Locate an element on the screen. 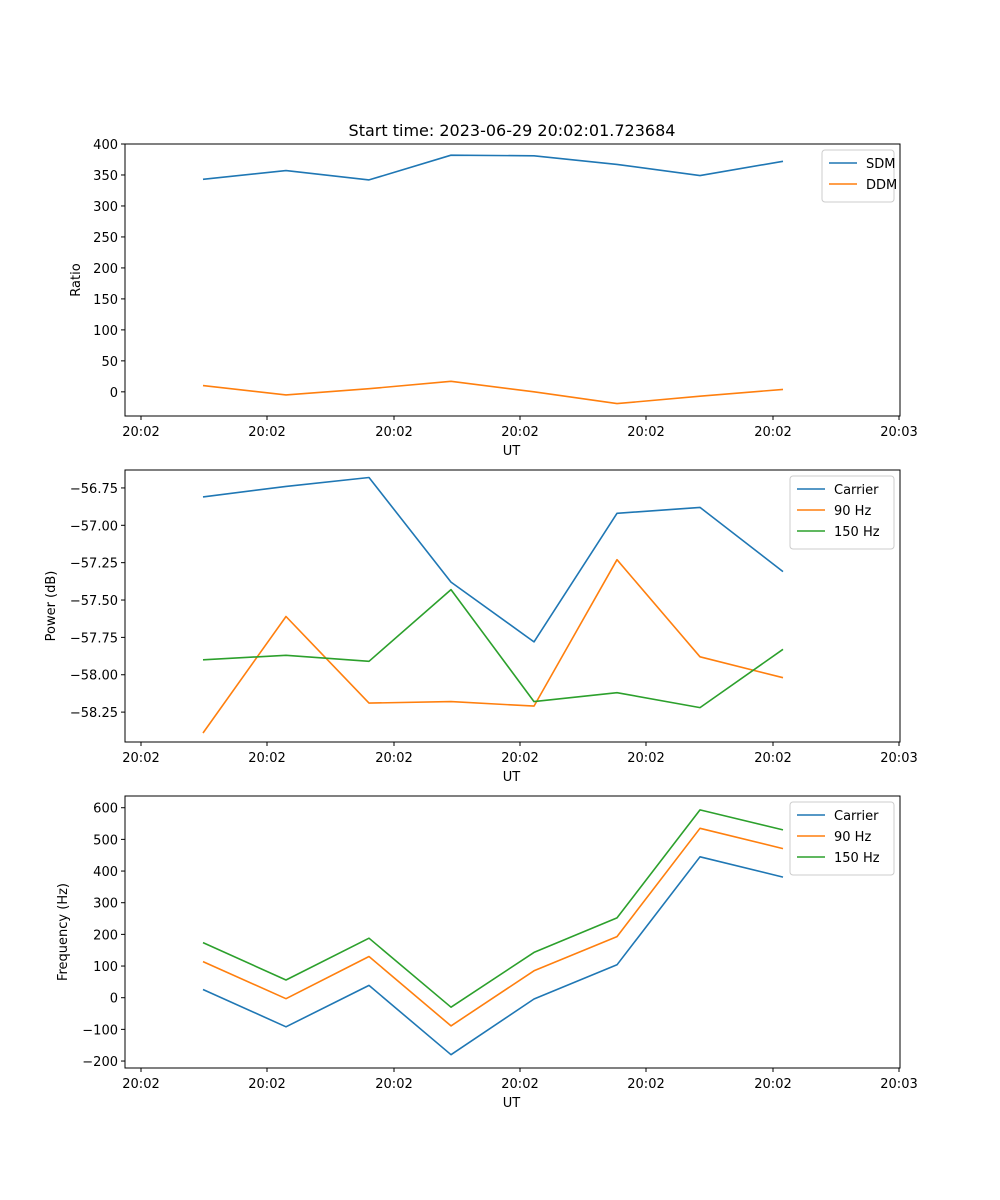 The height and width of the screenshot is (1200, 1000). y-tick-label: −57.75 is located at coordinates (94, 638).